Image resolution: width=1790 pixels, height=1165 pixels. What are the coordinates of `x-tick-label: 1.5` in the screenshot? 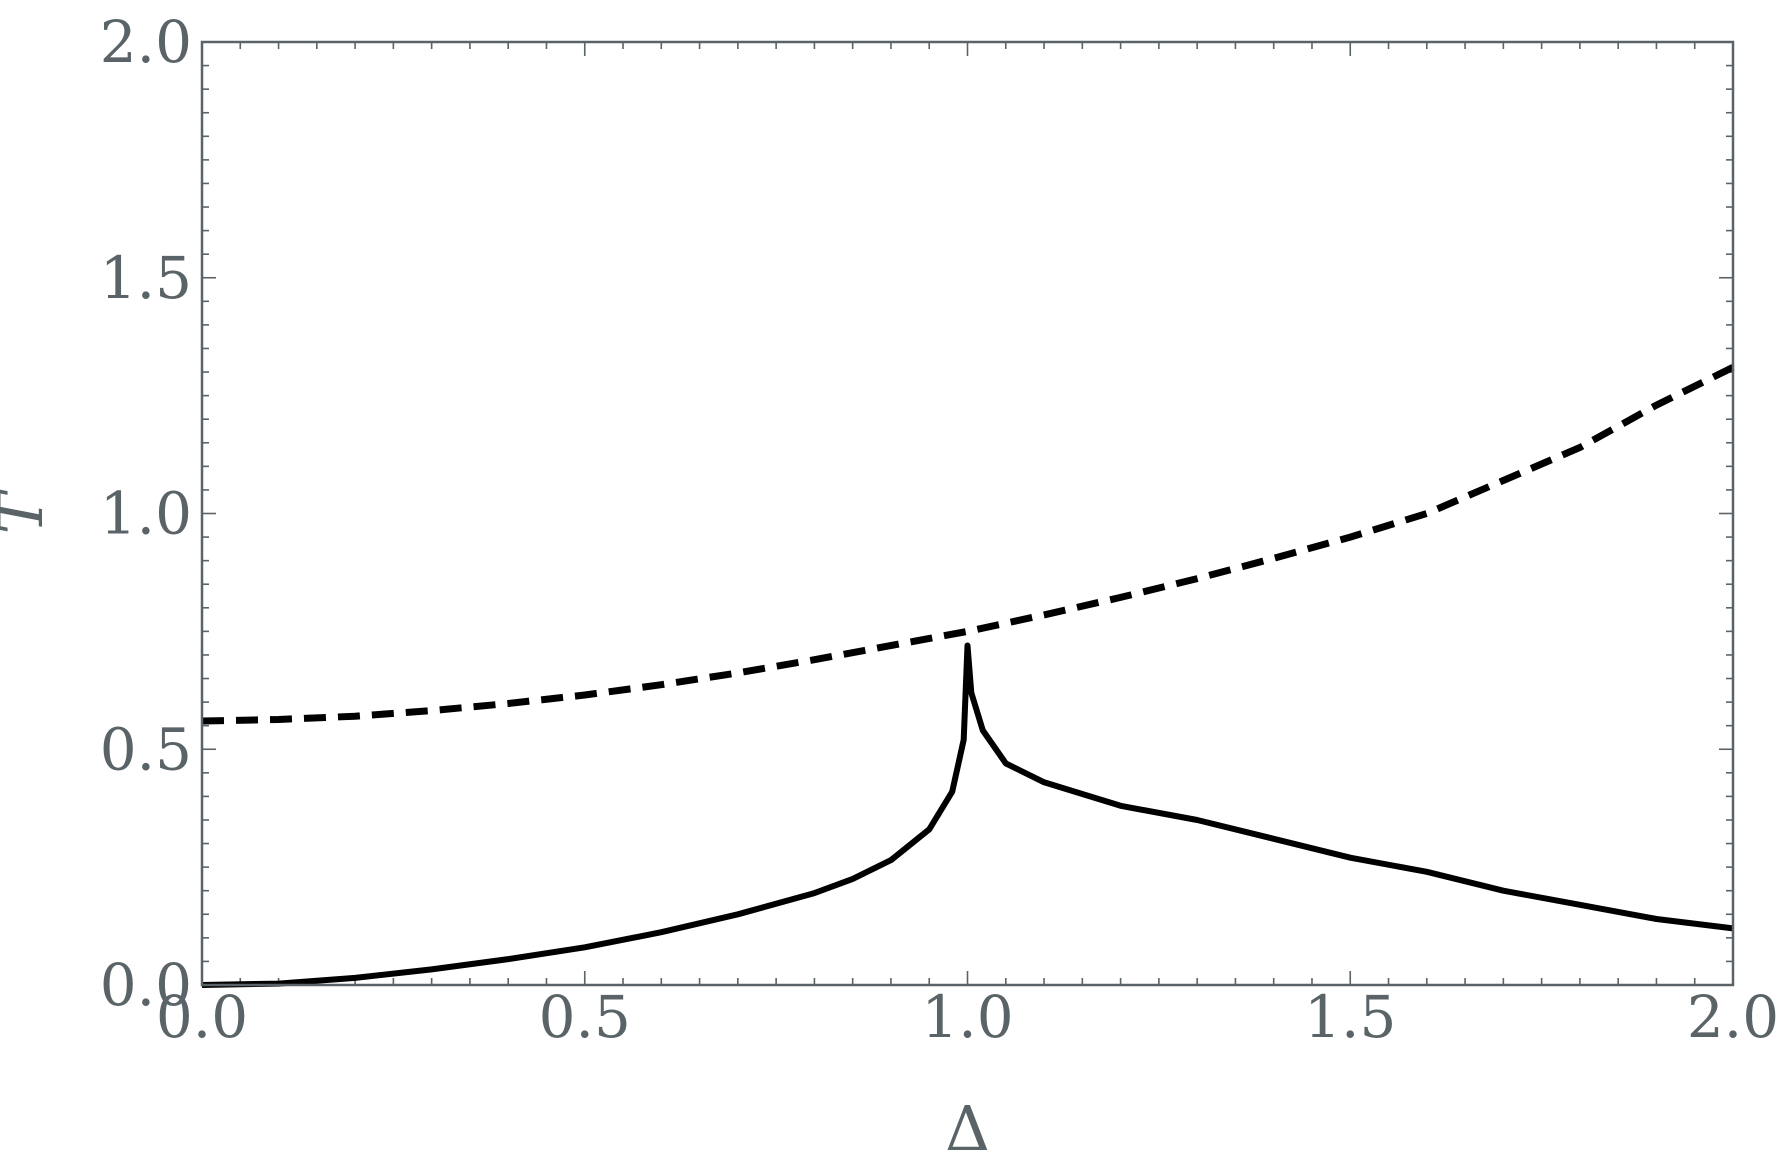 It's located at (1350, 1017).